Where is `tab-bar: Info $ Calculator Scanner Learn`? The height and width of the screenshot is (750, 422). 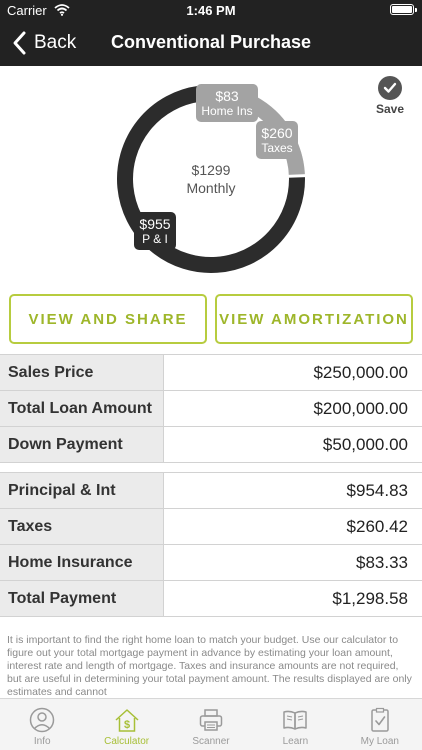
tab-bar: Info $ Calculator Scanner Learn is located at coordinates (211, 724).